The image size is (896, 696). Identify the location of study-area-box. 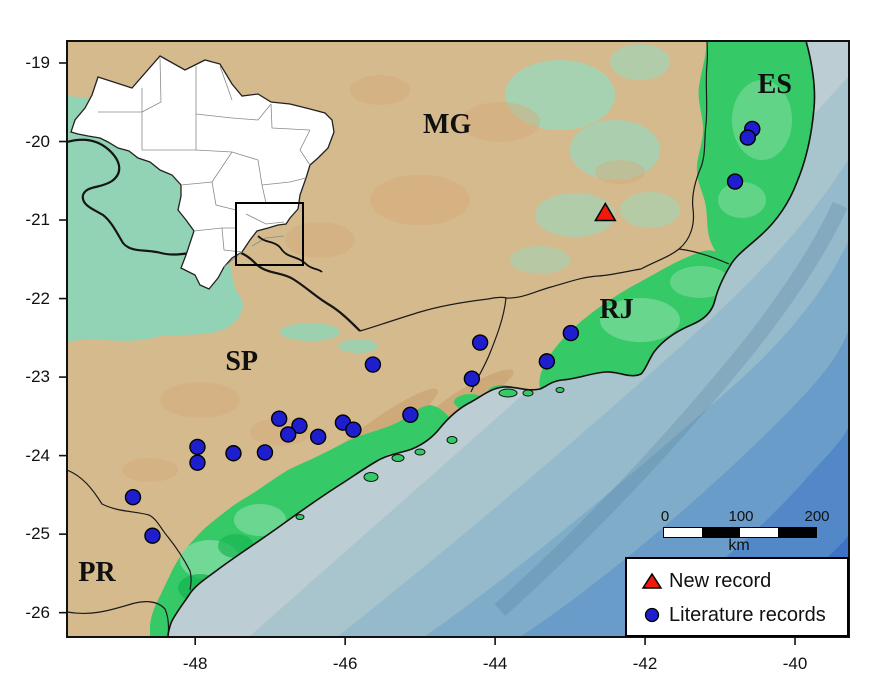
(269, 234).